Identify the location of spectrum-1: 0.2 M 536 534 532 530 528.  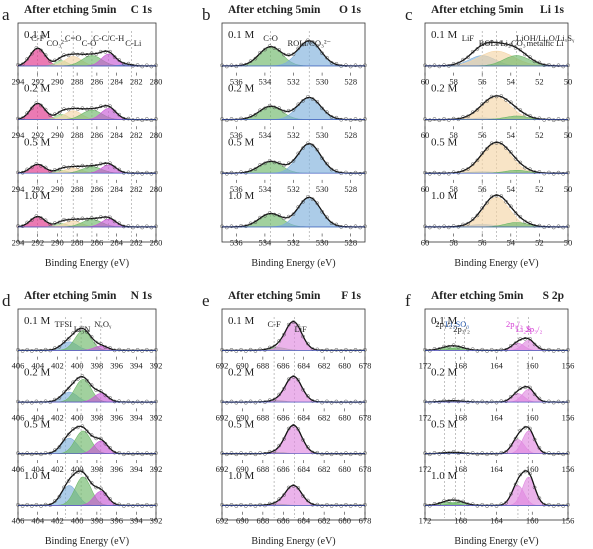
(293, 111).